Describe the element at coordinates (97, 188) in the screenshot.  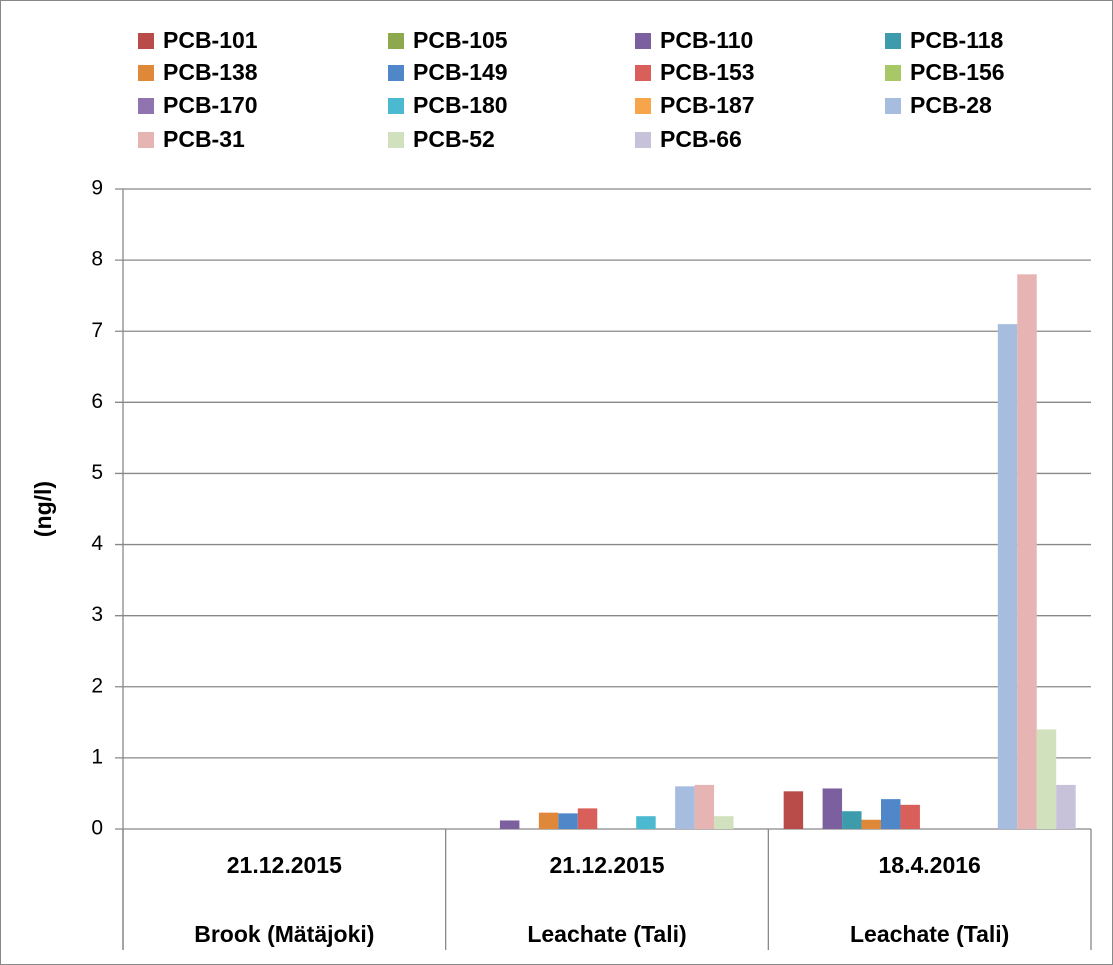
I see `y-tick-label: 9` at that location.